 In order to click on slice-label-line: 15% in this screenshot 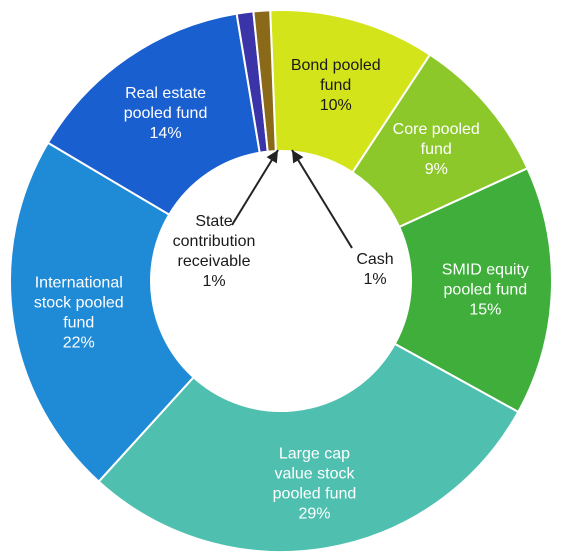, I will do `click(485, 310)`.